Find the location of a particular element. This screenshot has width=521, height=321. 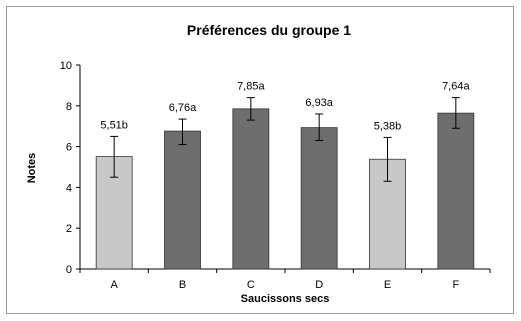

data-label-e: 5,38b is located at coordinates (388, 126).